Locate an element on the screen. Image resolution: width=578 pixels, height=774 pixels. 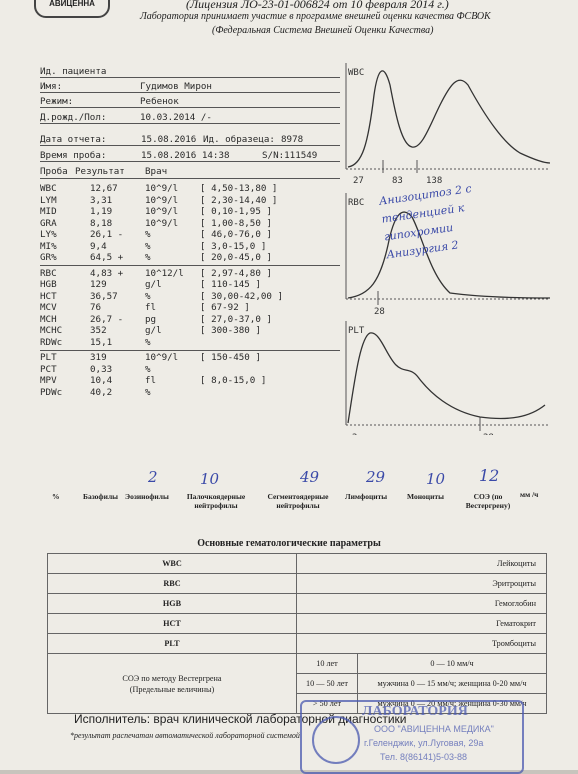
result-code: MI% is located at coordinates (48, 246).